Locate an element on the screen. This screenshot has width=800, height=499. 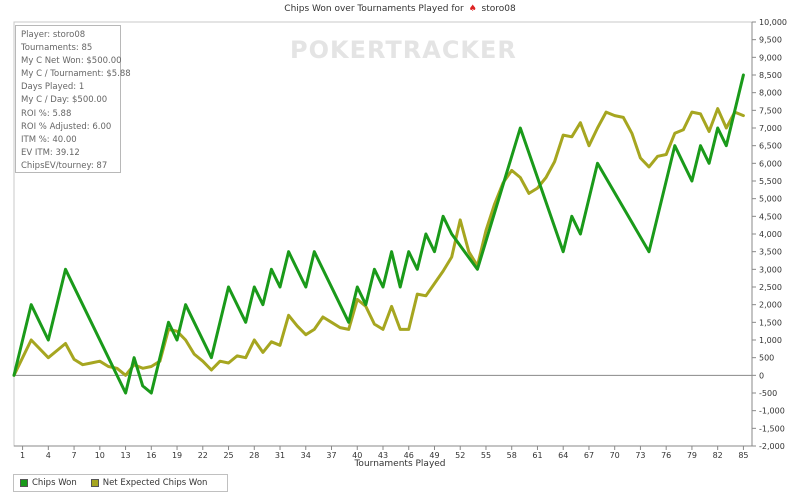
y-tick-label: -1,000 is located at coordinates (772, 411).